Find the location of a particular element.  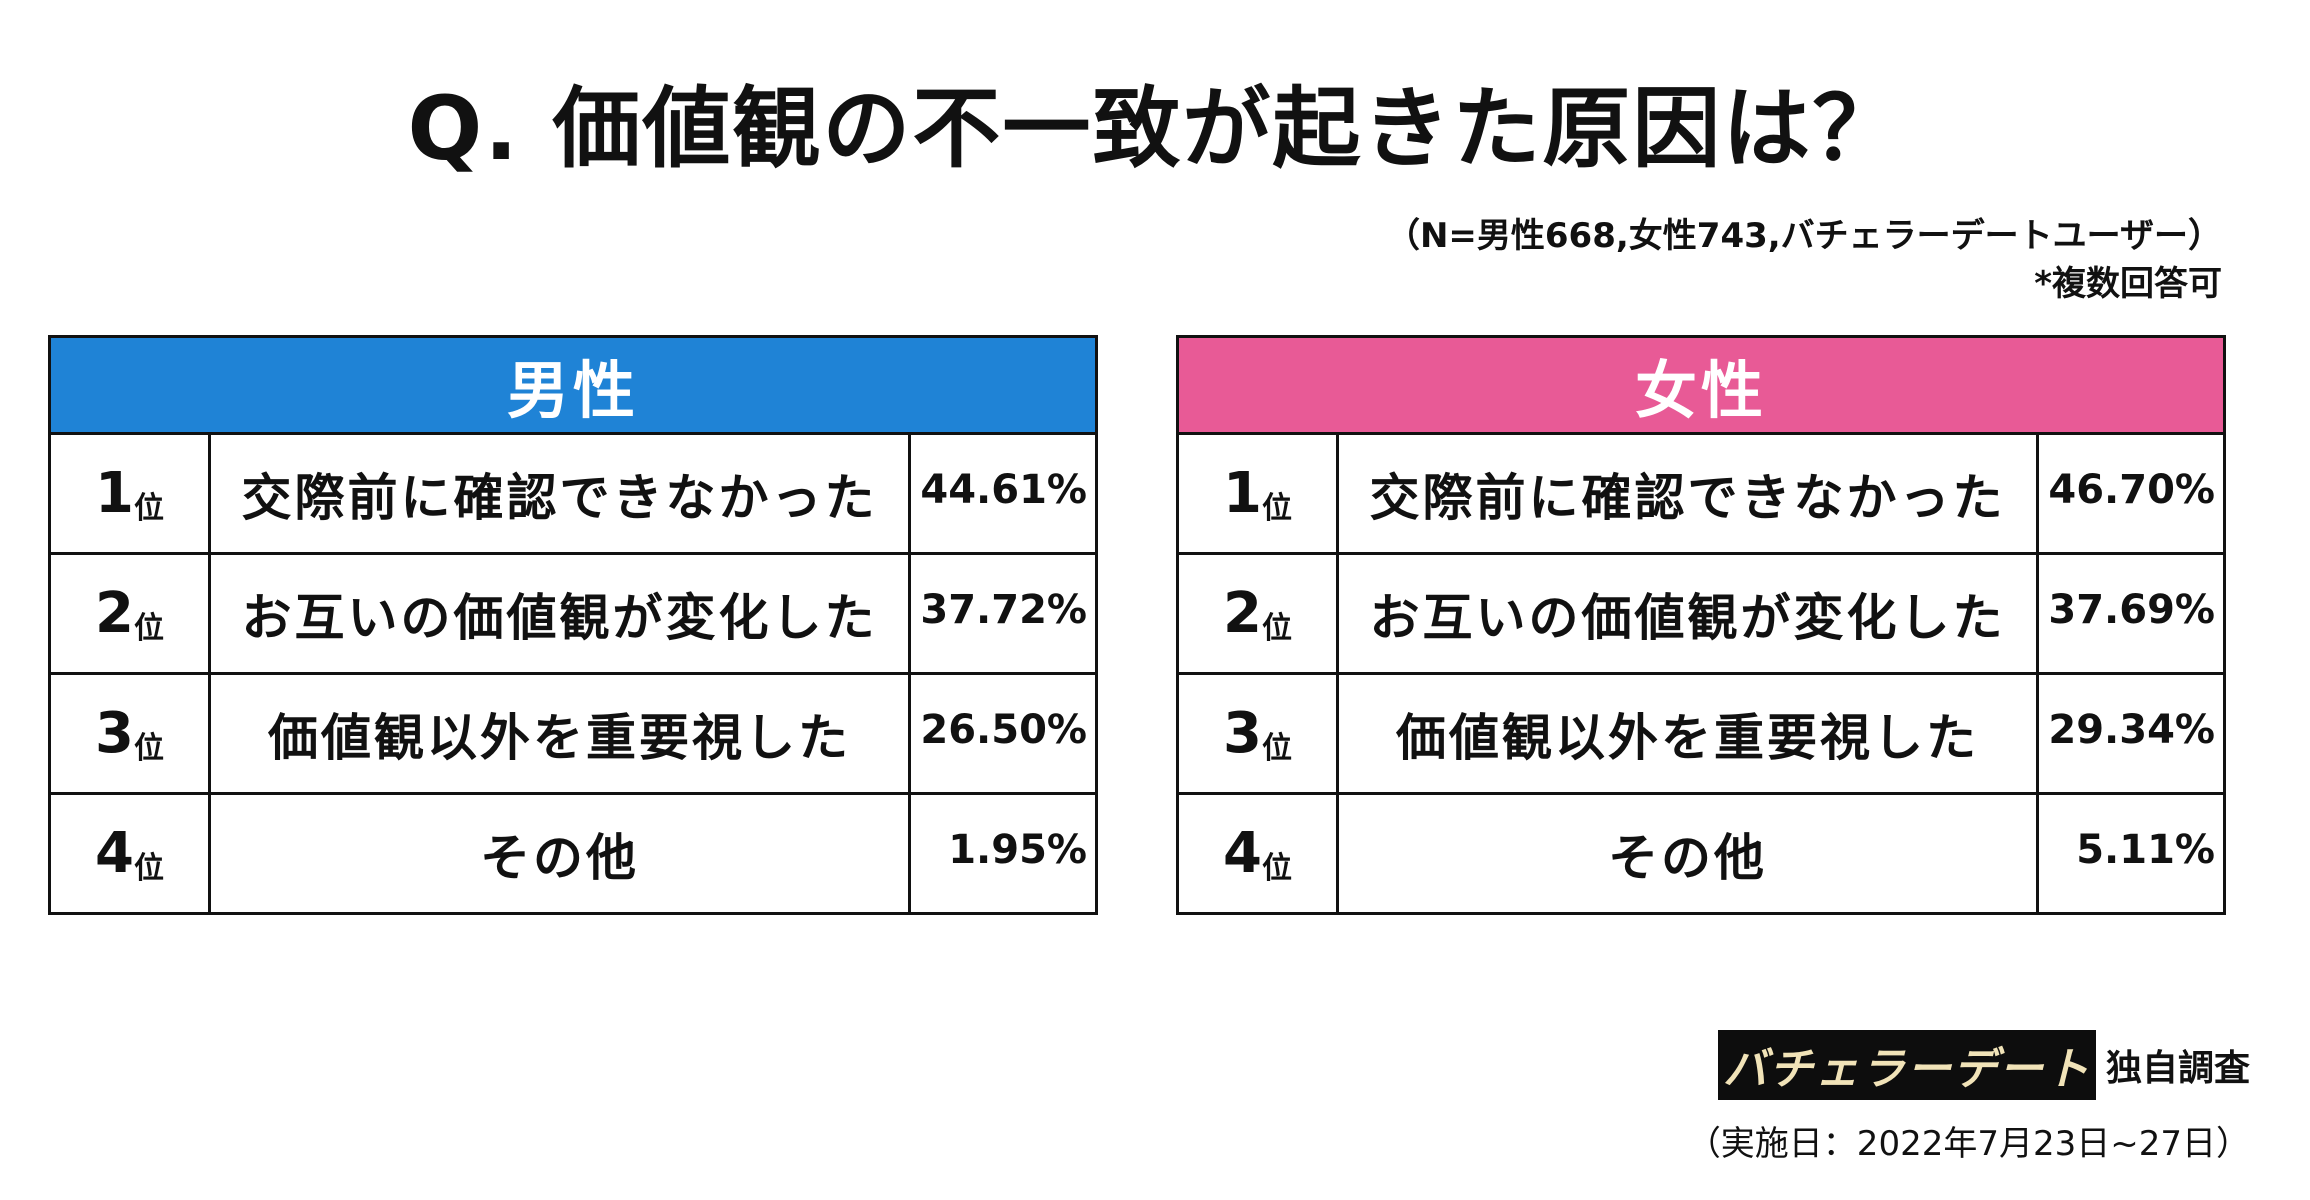

percentage-cell: 29.34% is located at coordinates (2131, 729).